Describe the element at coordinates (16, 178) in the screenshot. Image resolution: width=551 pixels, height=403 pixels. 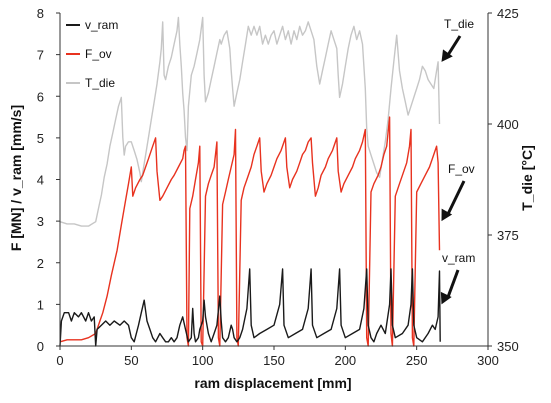
I see `y-axis-left-title: F [MN] / v_ram [mm/s]` at that location.